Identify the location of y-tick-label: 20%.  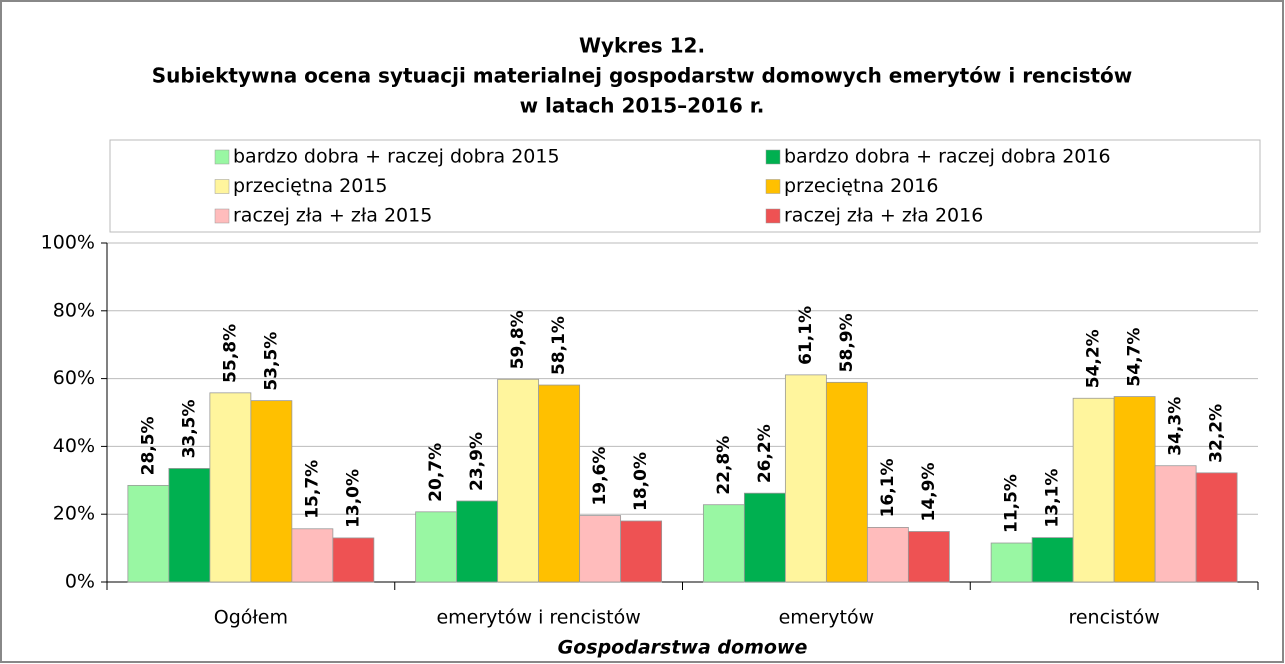
(74, 514).